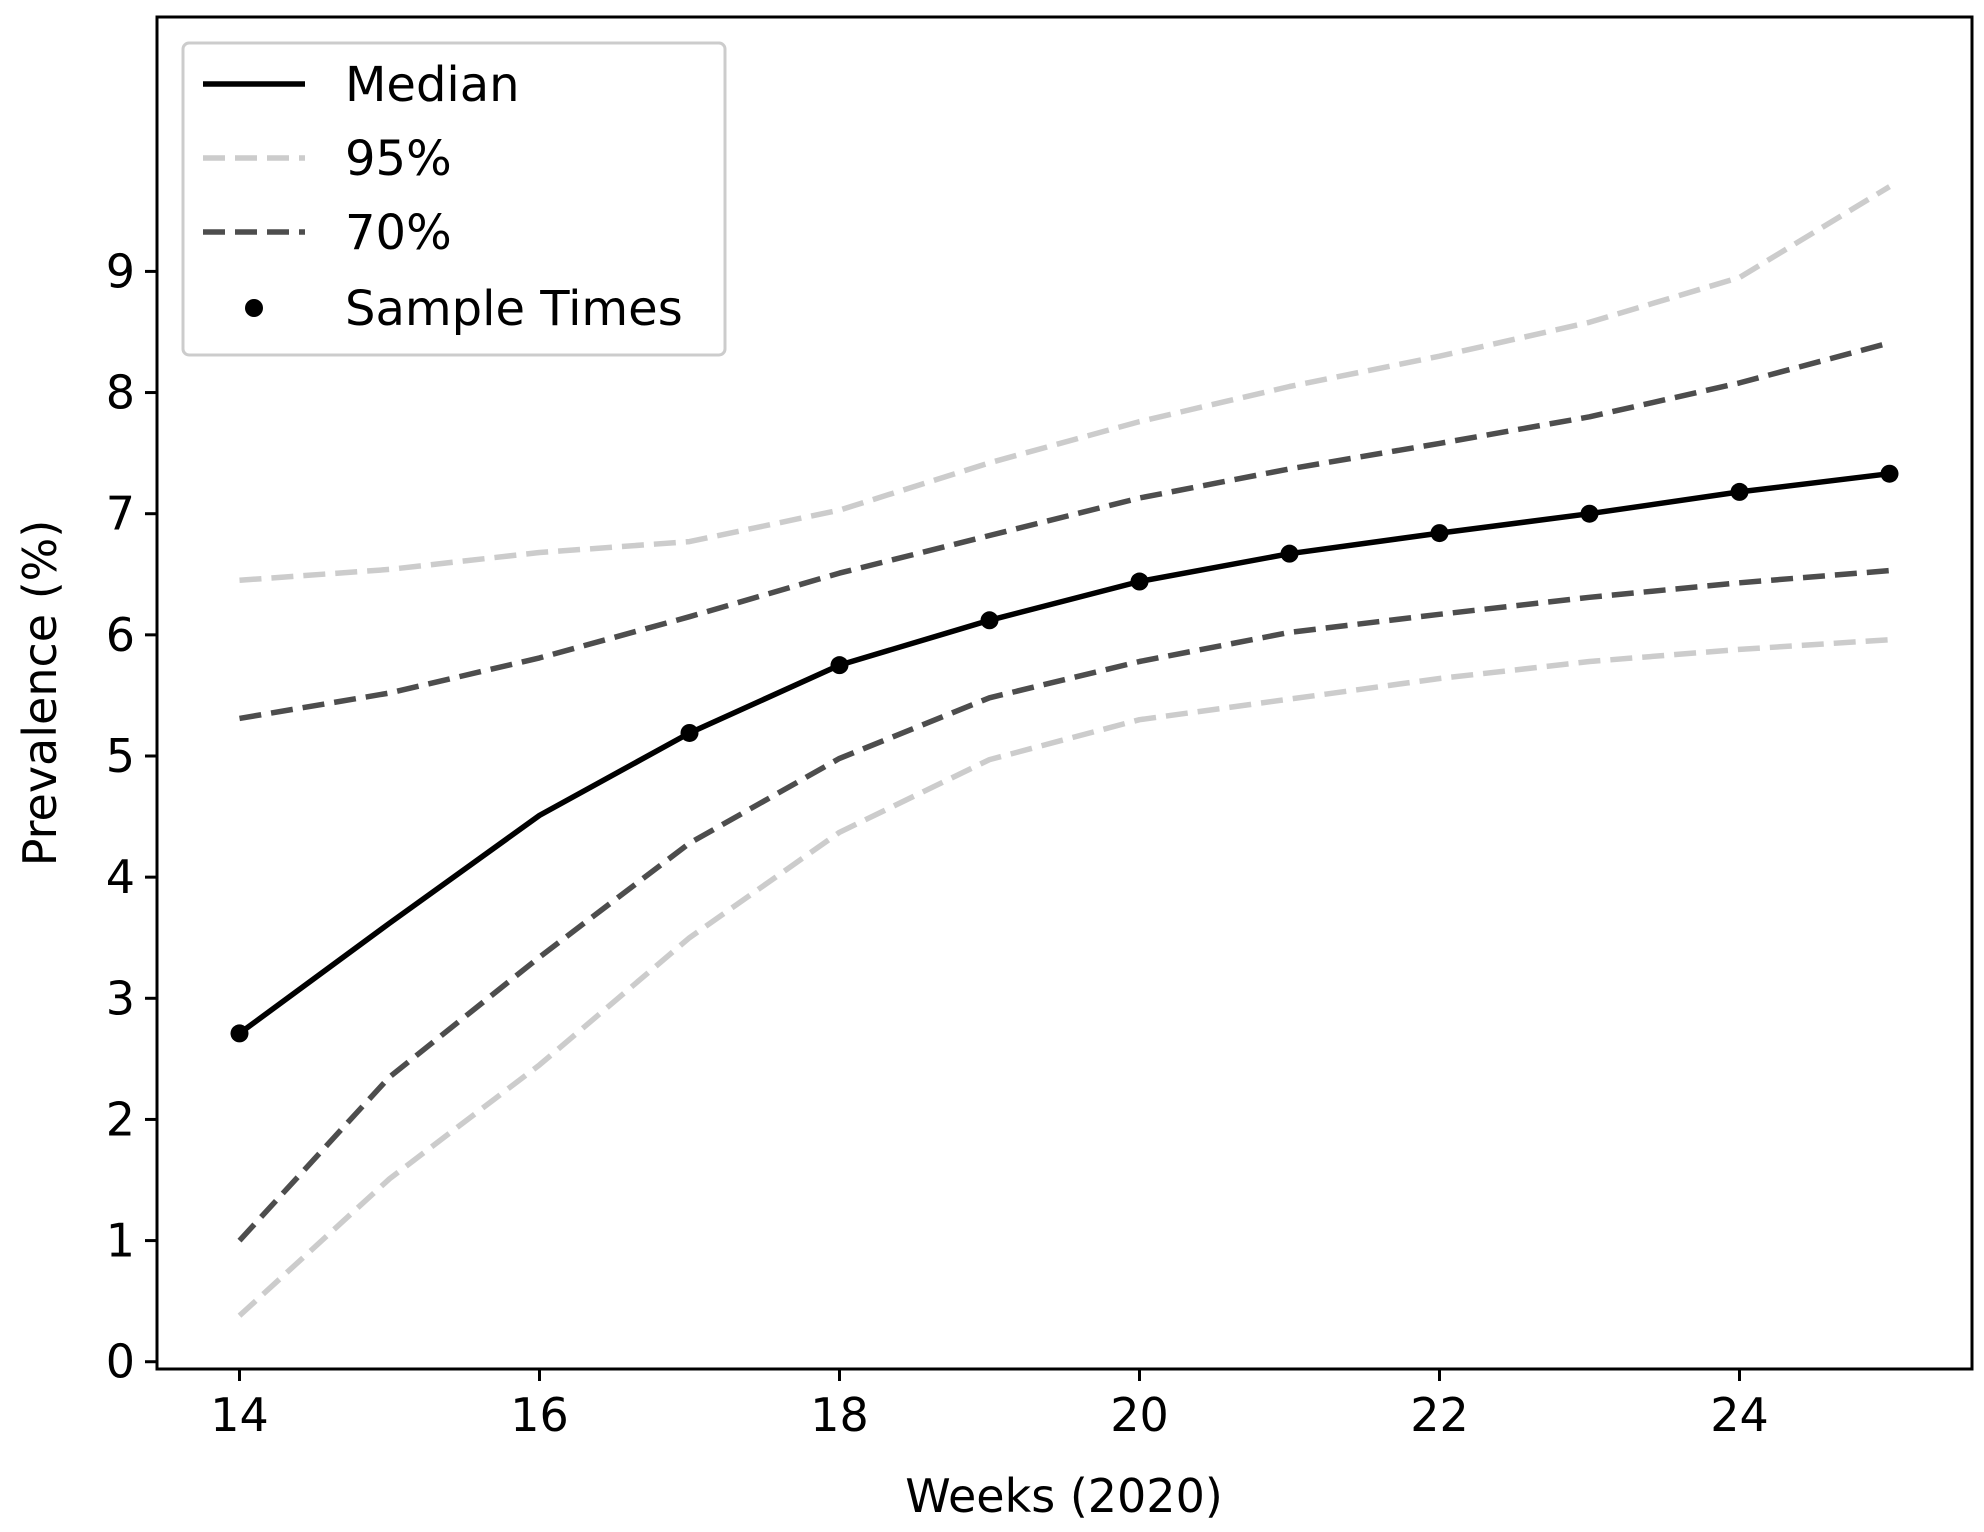 The image size is (1984, 1532). What do you see at coordinates (120, 1241) in the screenshot?
I see `y-tick-label: 1` at bounding box center [120, 1241].